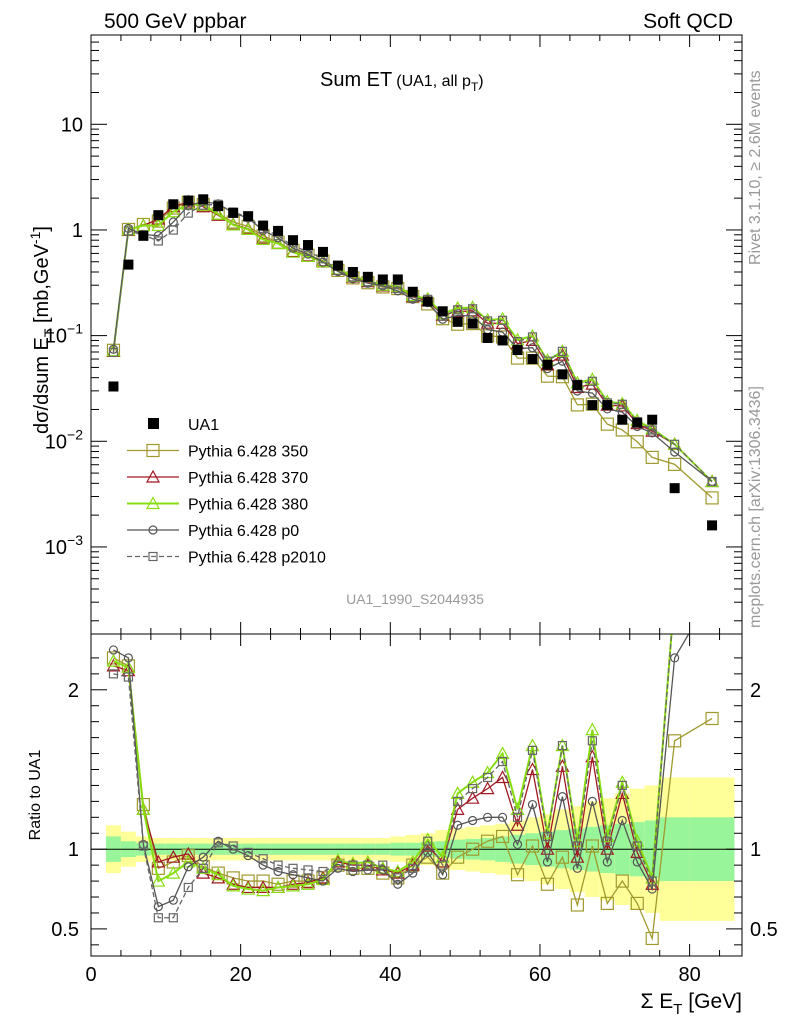  What do you see at coordinates (755, 507) in the screenshot?
I see `source-label: mcplots.cern.ch [arXiv:1306.3436]` at bounding box center [755, 507].